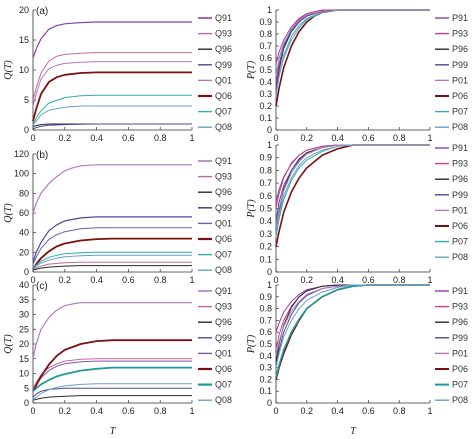 This screenshot has width=474, height=439. What do you see at coordinates (223, 208) in the screenshot?
I see `legend-label-Q99: Q99` at bounding box center [223, 208].